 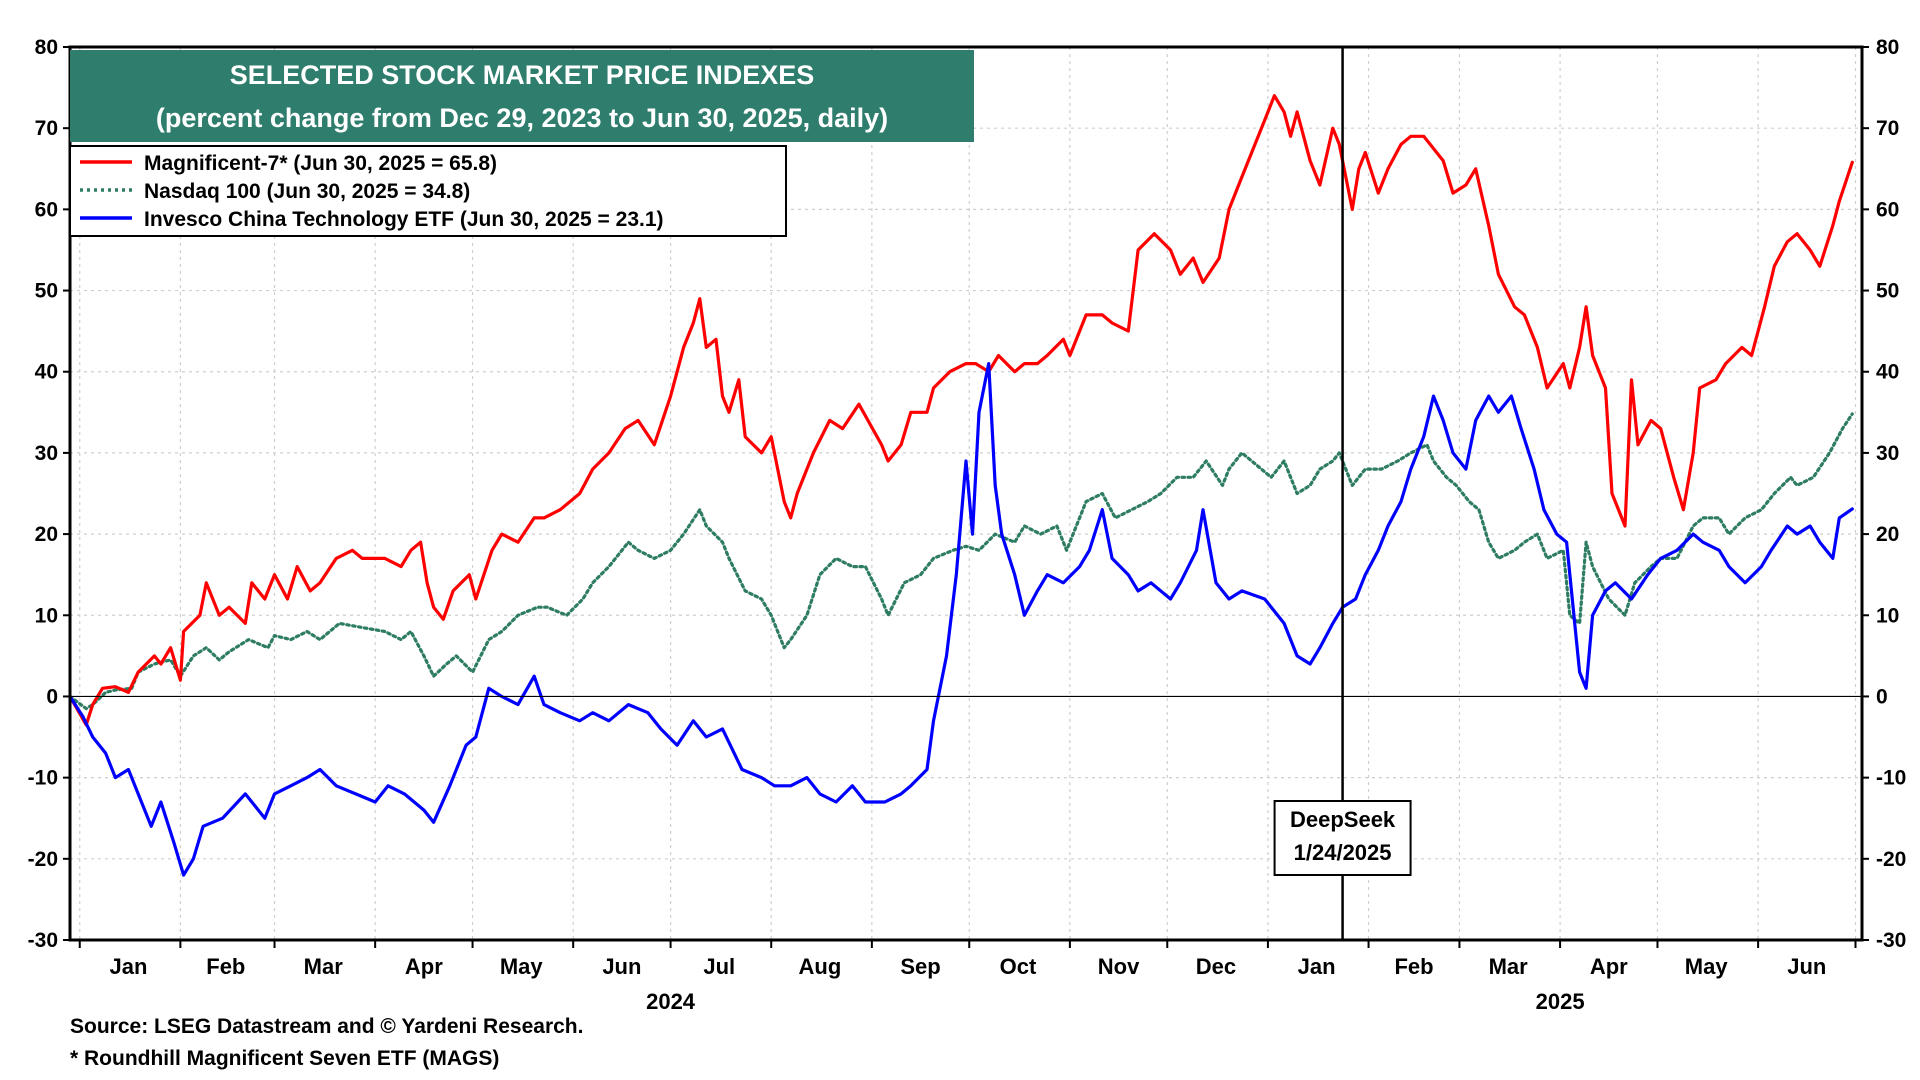 I want to click on y-tick-label-right: 30, so click(x=1887, y=453).